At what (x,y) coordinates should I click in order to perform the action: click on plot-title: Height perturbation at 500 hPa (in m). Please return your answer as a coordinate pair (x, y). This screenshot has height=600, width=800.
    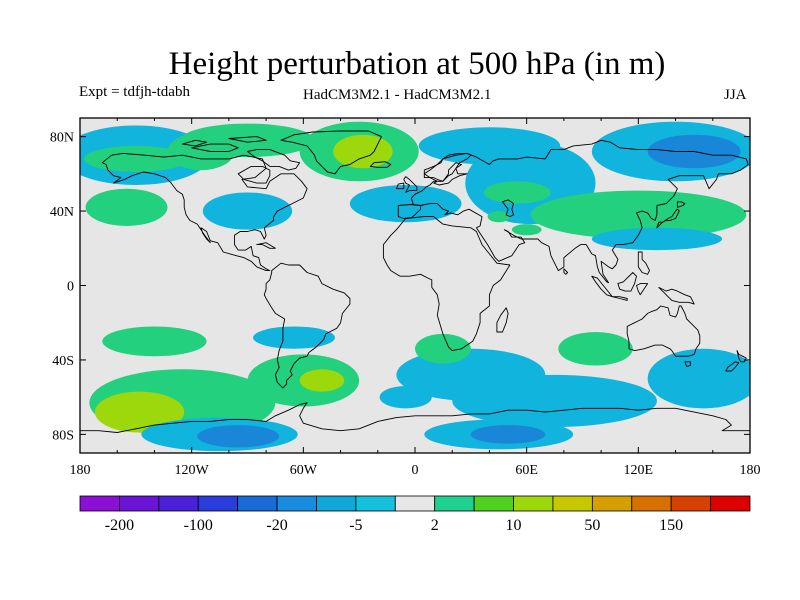
    Looking at the image, I should click on (417, 64).